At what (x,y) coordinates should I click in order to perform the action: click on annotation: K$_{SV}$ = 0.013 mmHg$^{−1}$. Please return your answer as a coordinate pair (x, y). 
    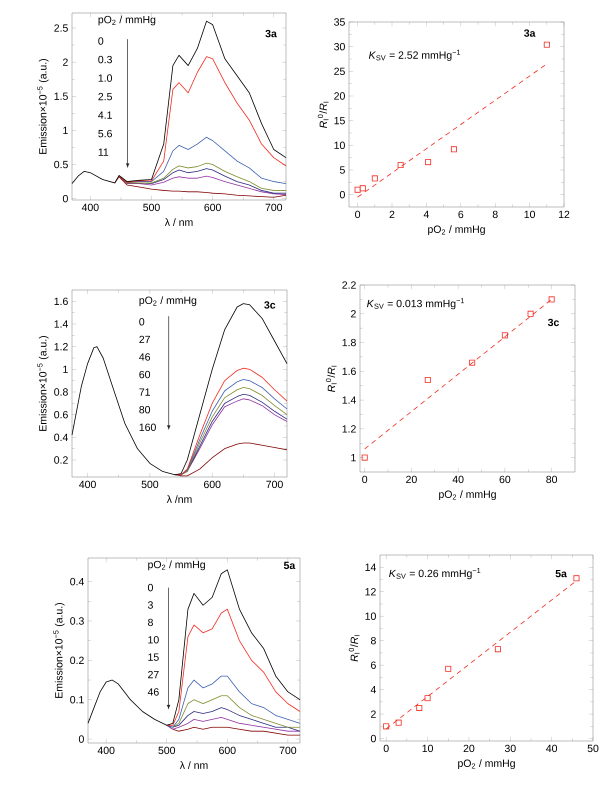
    Looking at the image, I should click on (415, 304).